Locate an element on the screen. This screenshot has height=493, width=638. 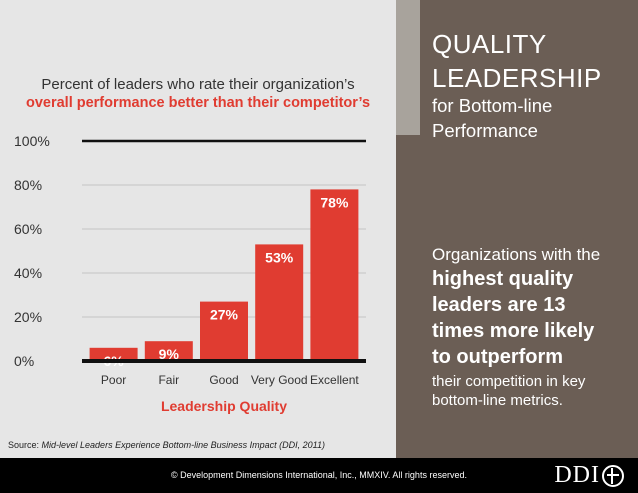
heading-subtitle: for Bottom-line Performance is located at coordinates (492, 118).